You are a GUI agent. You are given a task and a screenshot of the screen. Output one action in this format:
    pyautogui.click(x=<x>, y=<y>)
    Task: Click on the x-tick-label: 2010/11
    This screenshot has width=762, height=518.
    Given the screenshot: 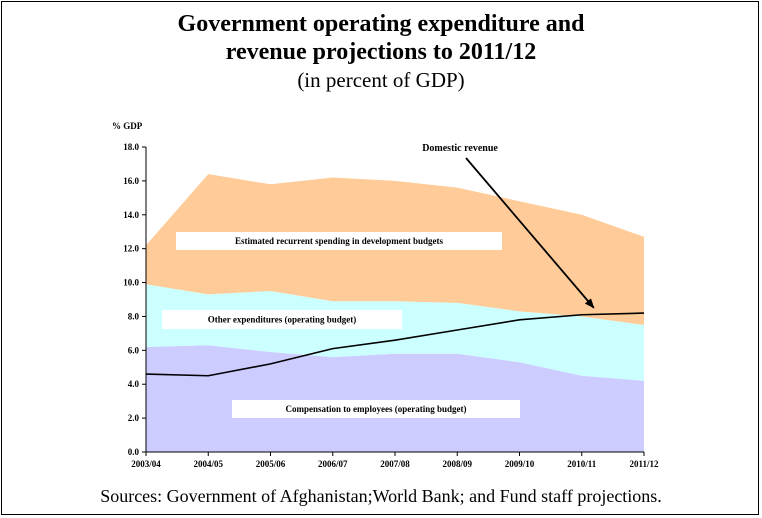 What is the action you would take?
    pyautogui.click(x=582, y=464)
    